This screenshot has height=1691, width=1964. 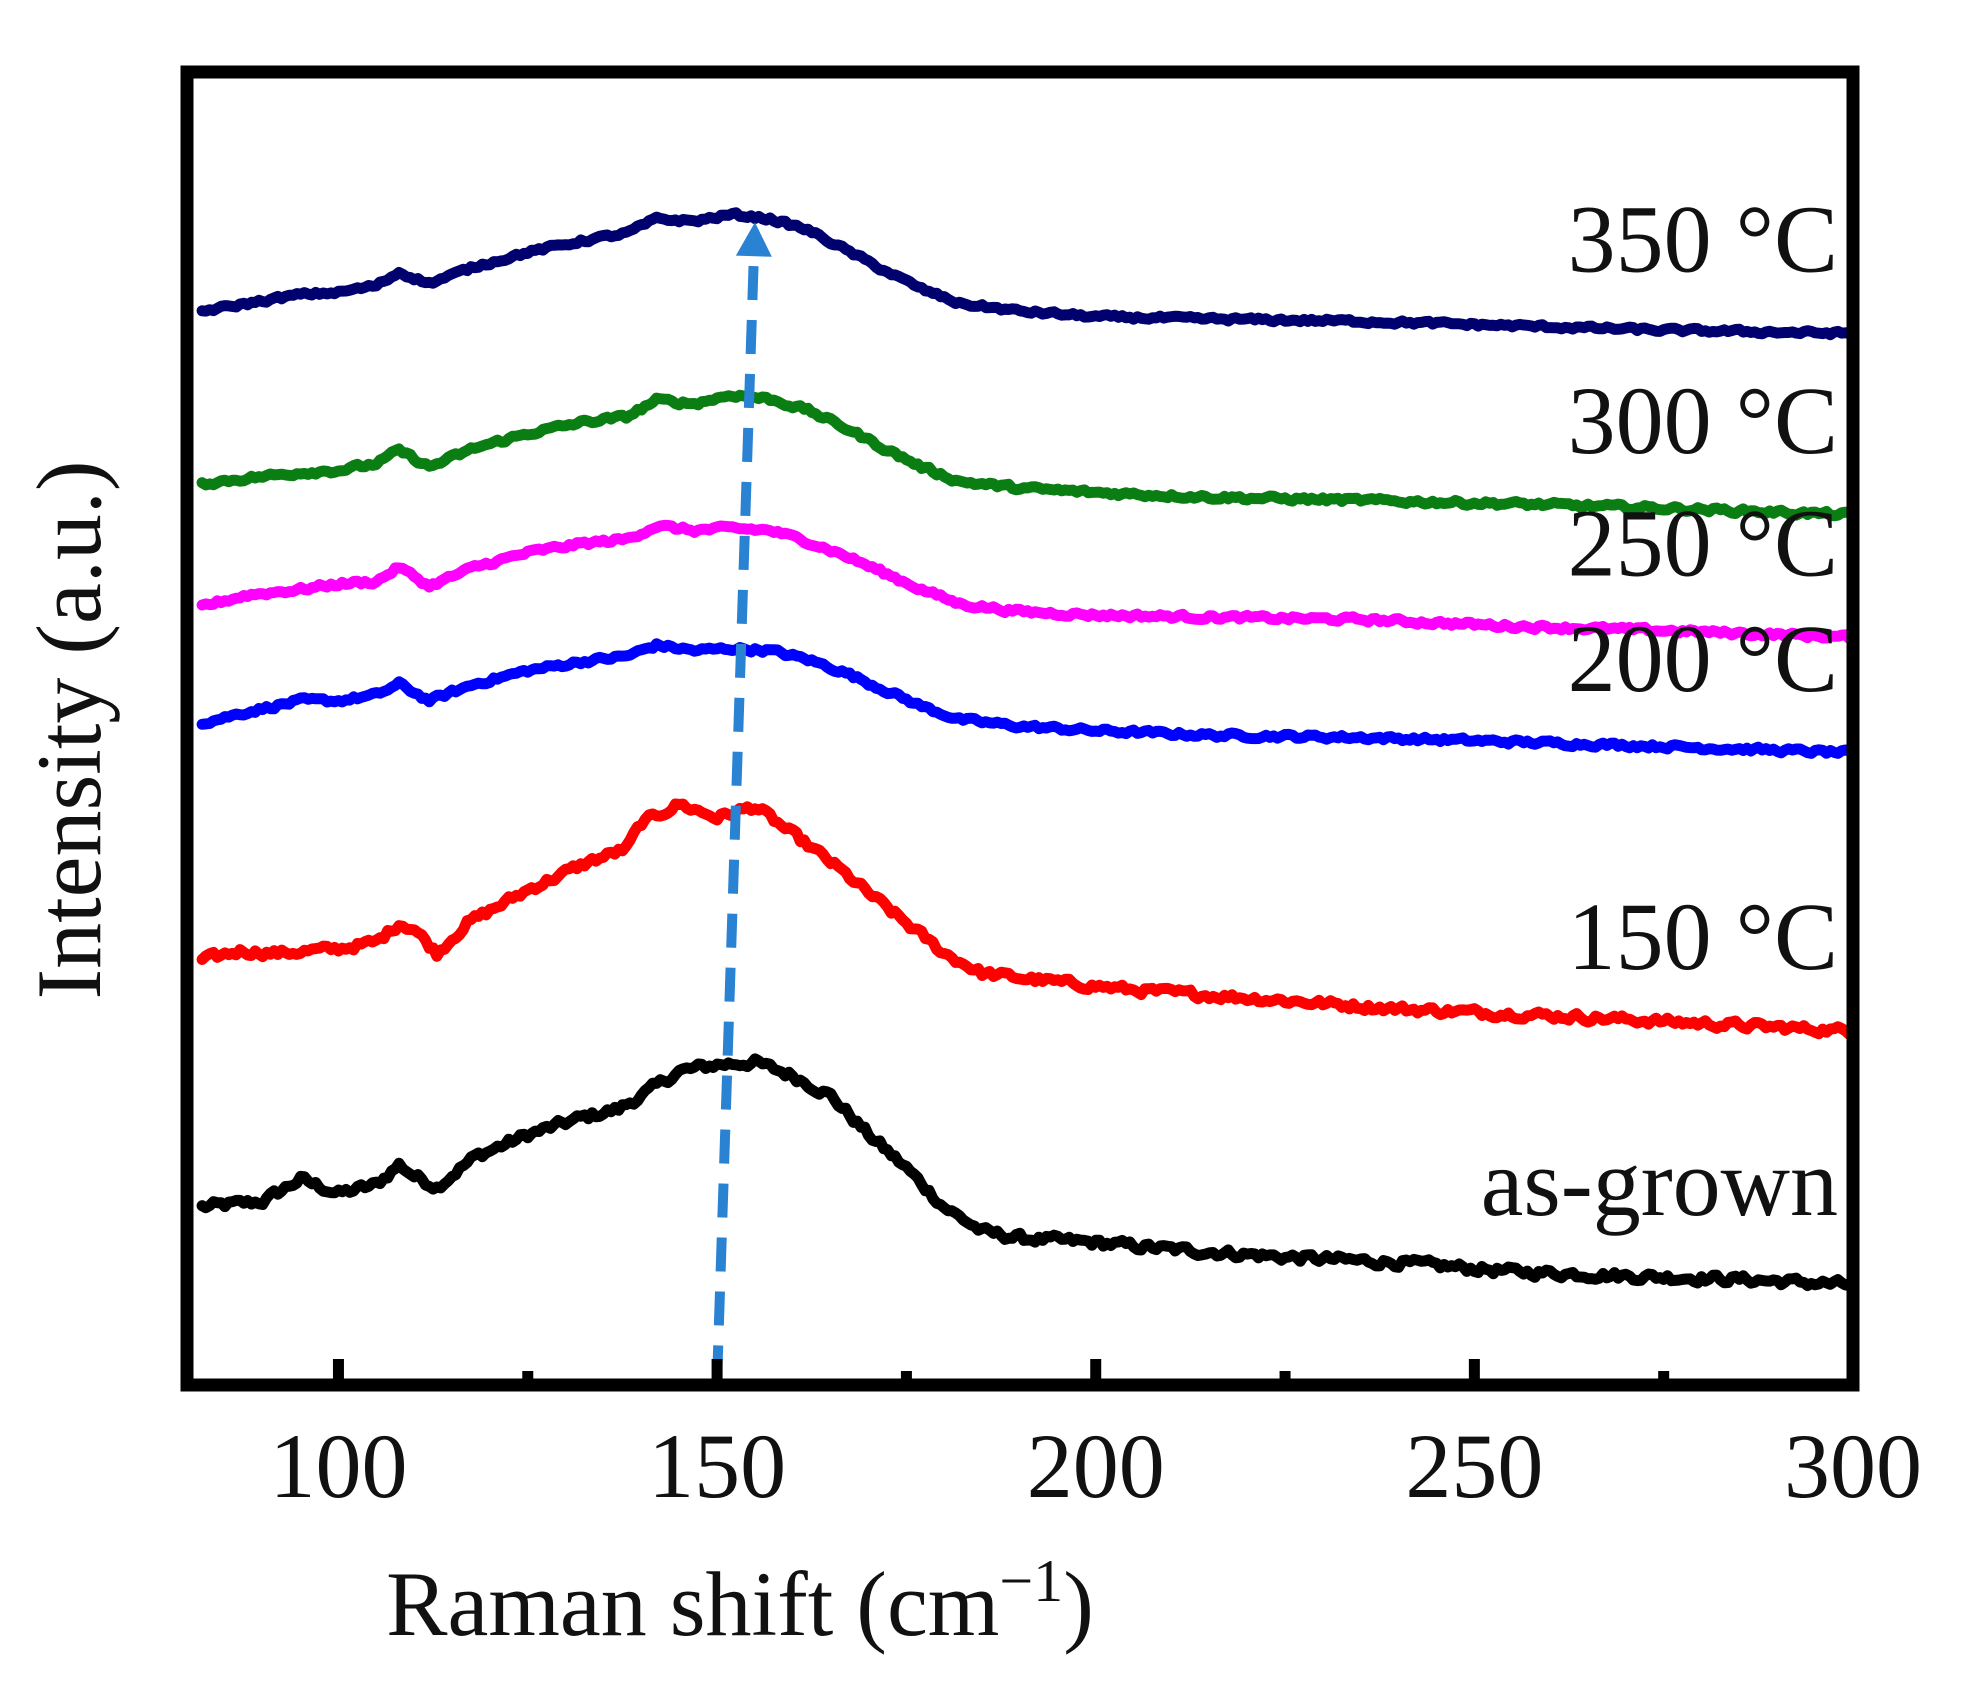 I want to click on x-tick-label: 250, so click(x=1474, y=1466).